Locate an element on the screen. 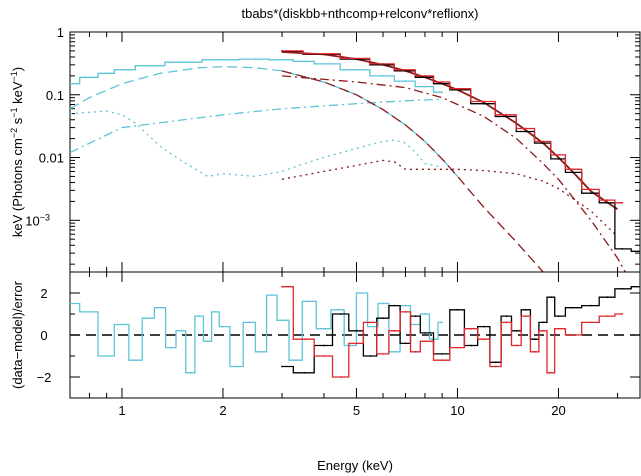 Image resolution: width=641 pixels, height=476 pixels. x-tick-label: 20 is located at coordinates (558, 410).